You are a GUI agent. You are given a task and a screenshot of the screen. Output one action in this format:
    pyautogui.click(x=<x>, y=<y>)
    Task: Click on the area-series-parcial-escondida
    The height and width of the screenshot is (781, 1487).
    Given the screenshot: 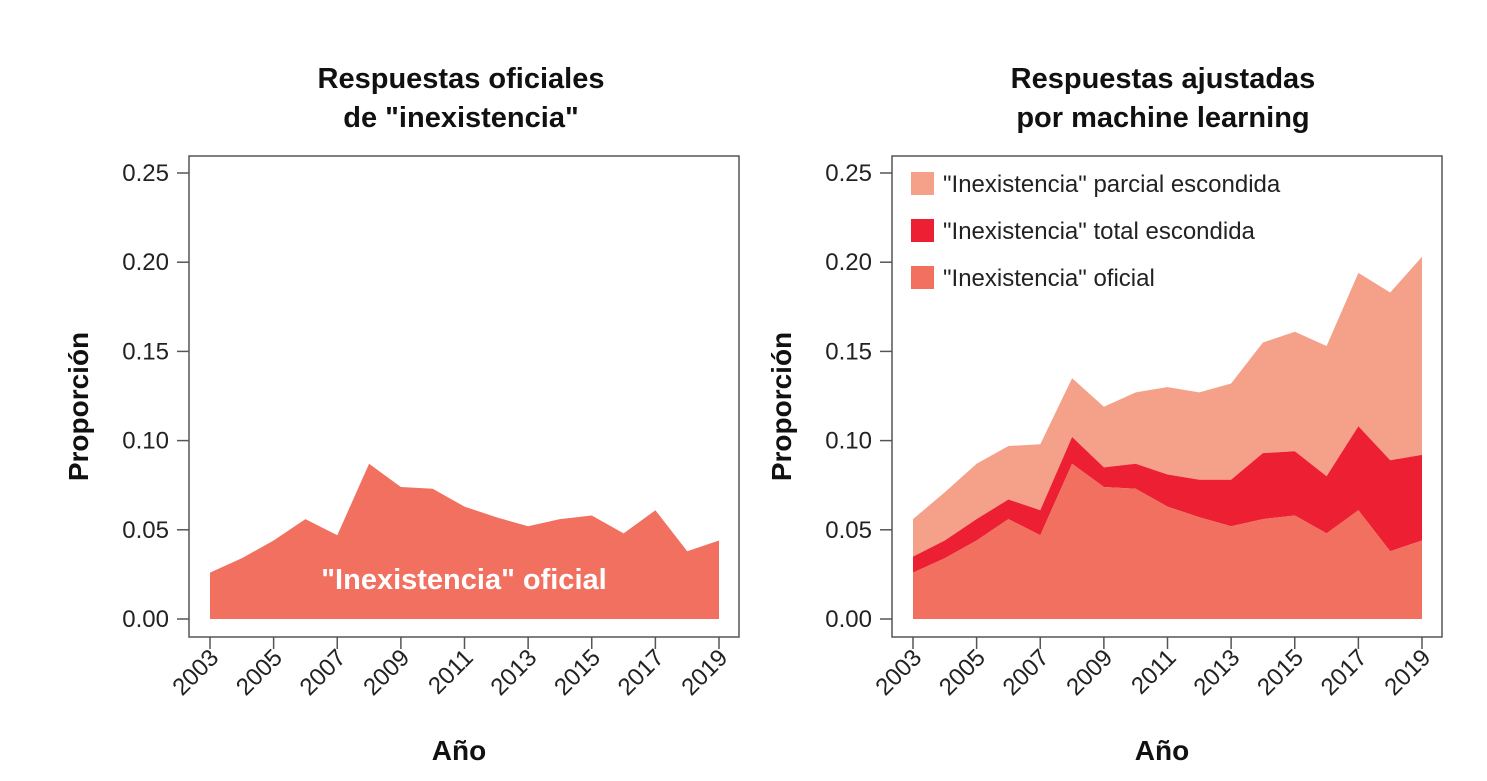 What is the action you would take?
    pyautogui.click(x=1167, y=406)
    